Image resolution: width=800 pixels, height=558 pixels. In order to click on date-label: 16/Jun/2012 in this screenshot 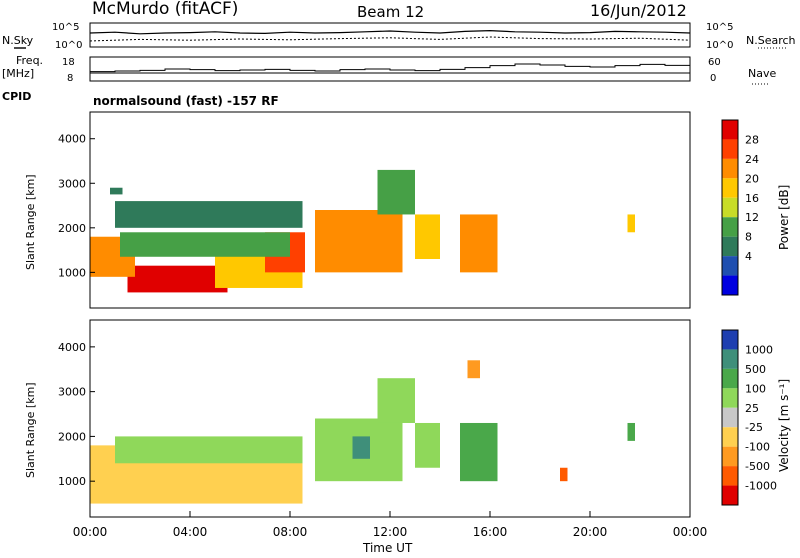, I will do `click(638, 10)`.